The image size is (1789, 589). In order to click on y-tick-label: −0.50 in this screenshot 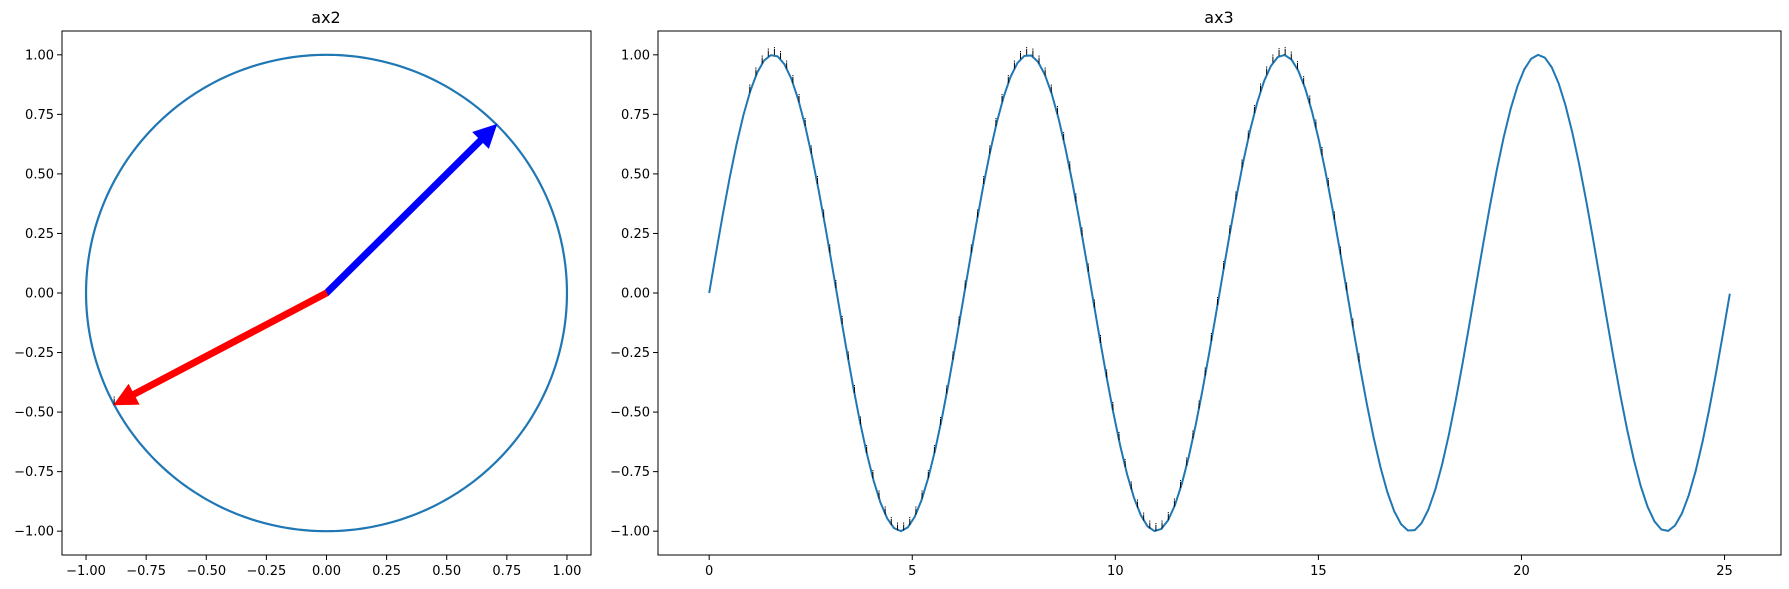, I will do `click(630, 413)`.